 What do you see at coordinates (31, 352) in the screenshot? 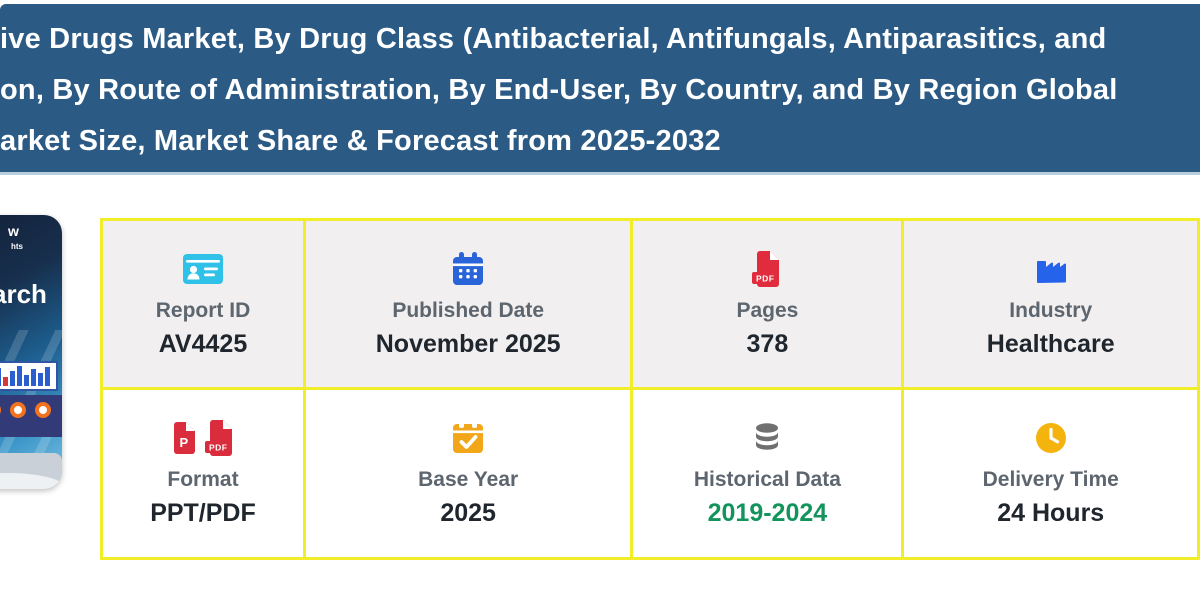
I see `report-cover-thumbnail: w hts arch` at bounding box center [31, 352].